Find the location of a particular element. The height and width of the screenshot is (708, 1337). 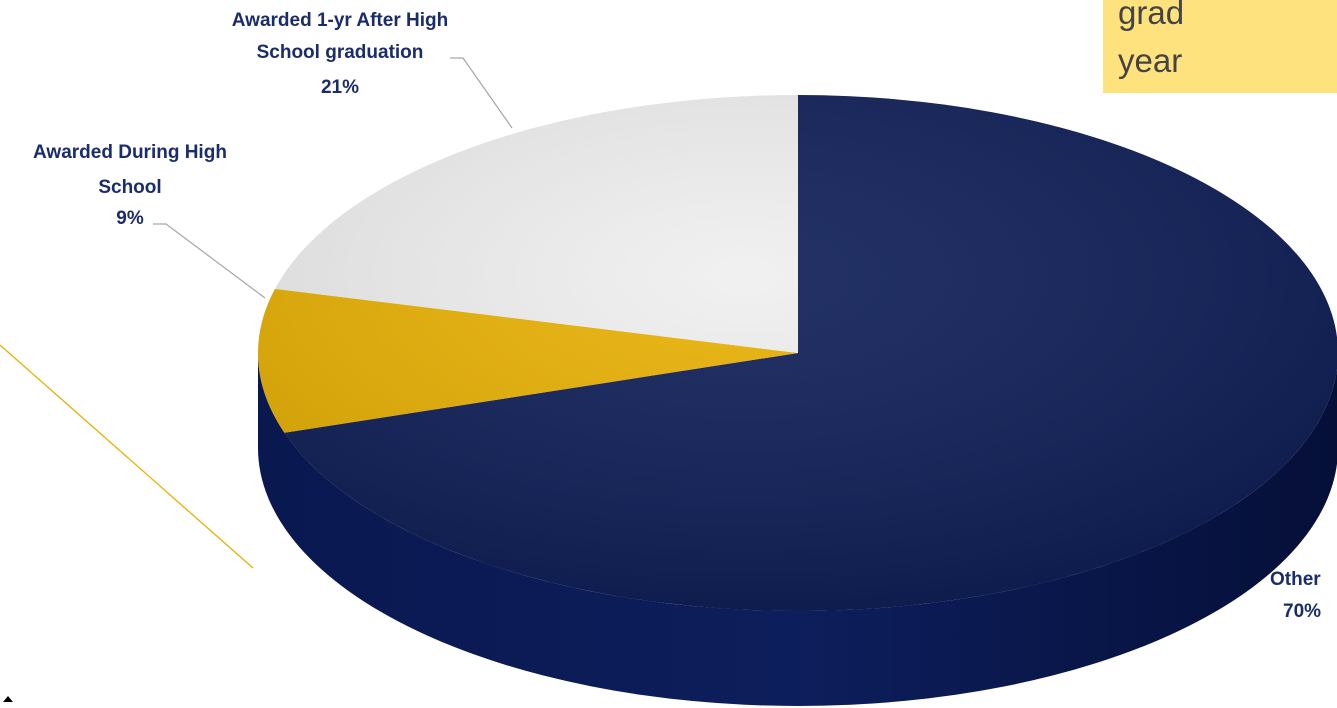

leader-line-after-hs is located at coordinates (481, 93).